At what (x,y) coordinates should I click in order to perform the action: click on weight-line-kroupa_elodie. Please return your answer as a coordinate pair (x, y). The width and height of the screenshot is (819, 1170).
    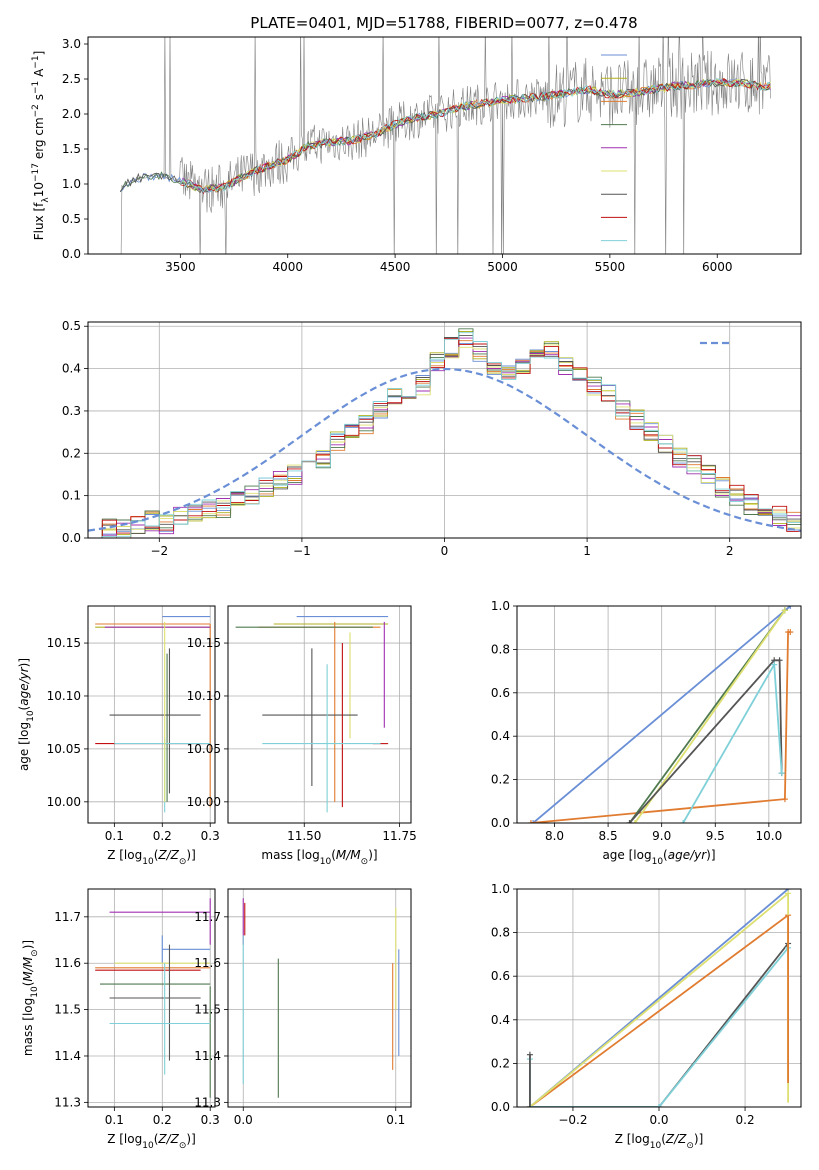
    Looking at the image, I should click on (659, 999).